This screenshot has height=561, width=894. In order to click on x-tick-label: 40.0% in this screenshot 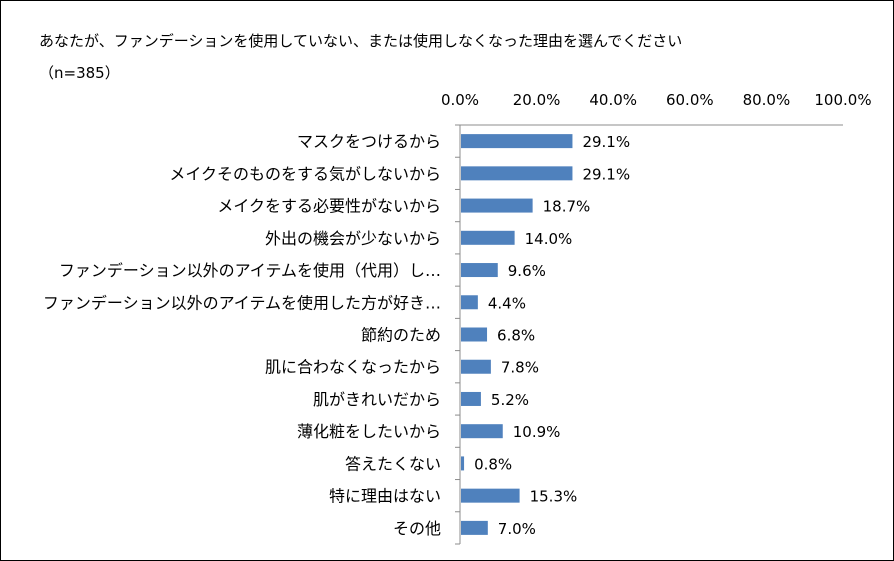, I will do `click(613, 100)`.